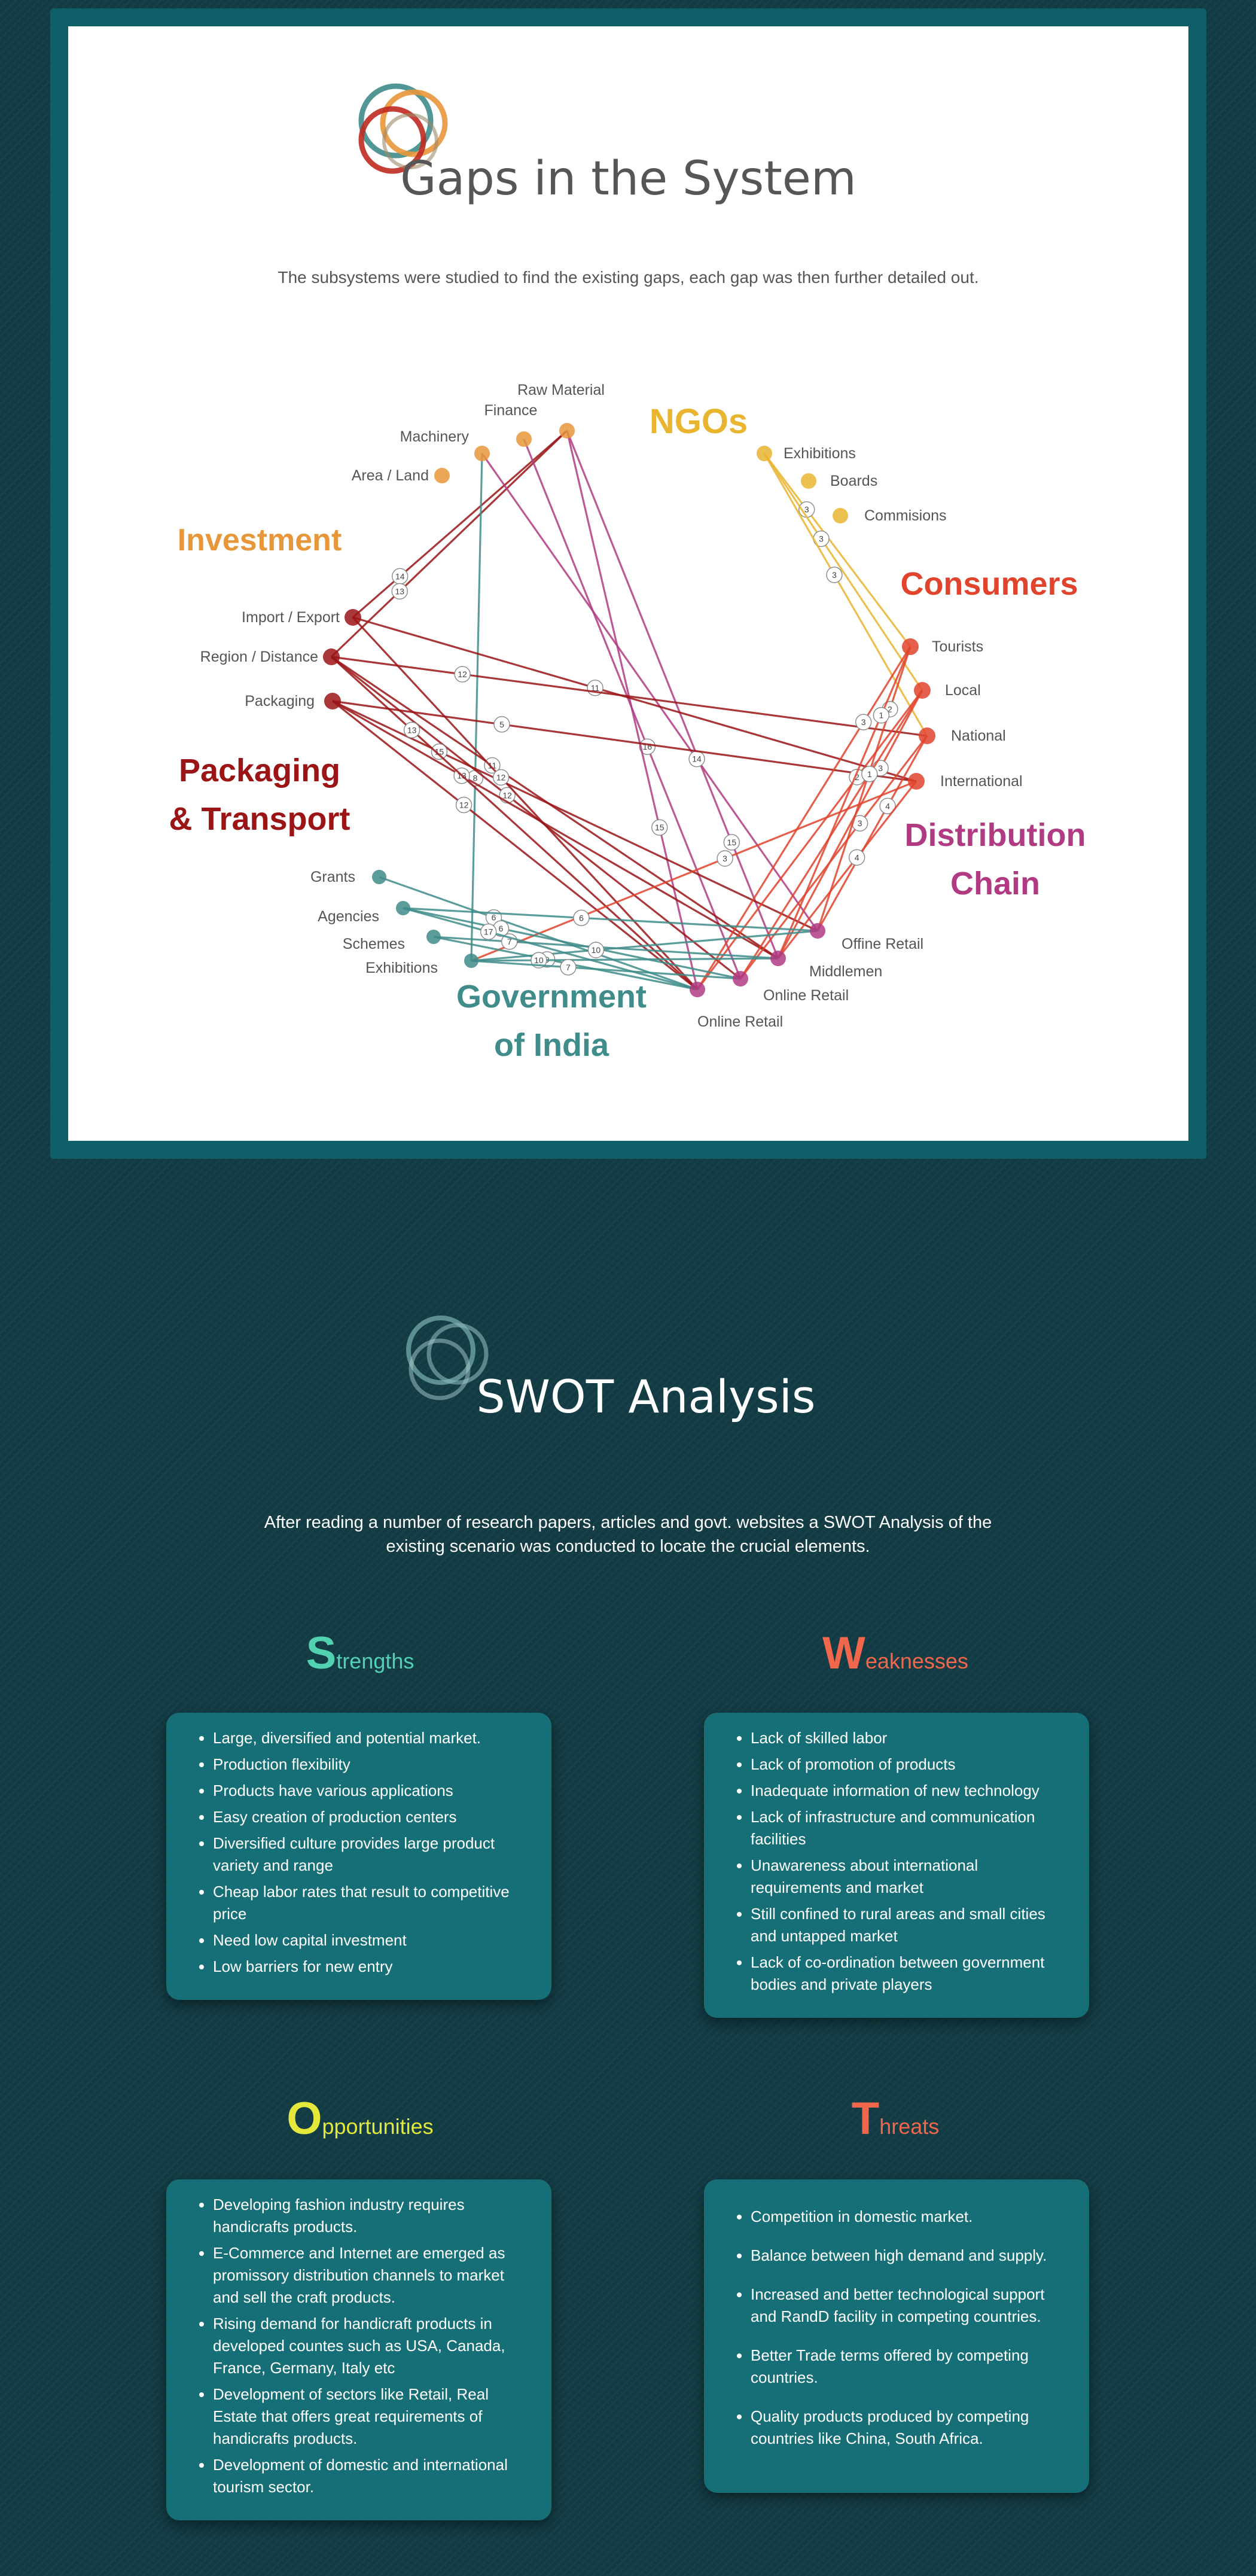 The height and width of the screenshot is (2576, 1256). What do you see at coordinates (853, 481) in the screenshot?
I see `network-node-label: Boards` at bounding box center [853, 481].